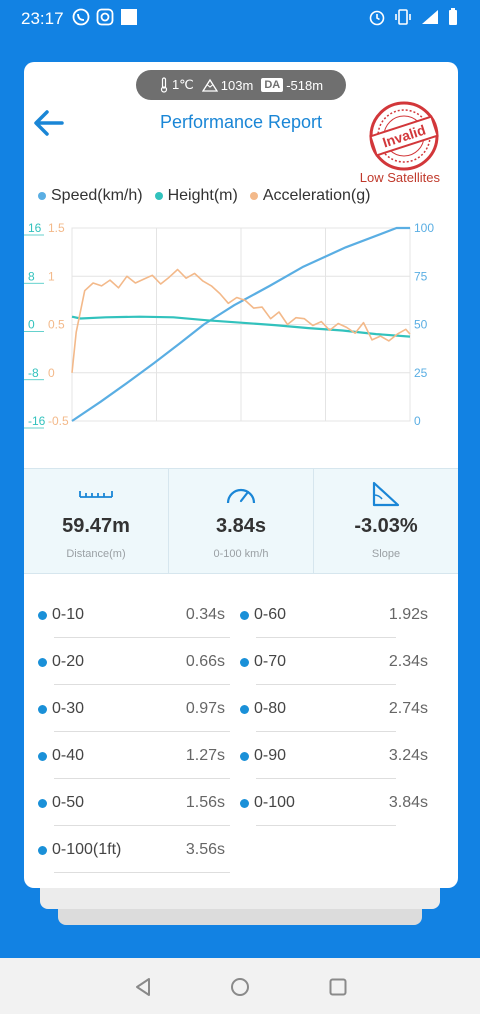 The width and height of the screenshot is (480, 1014). Describe the element at coordinates (403, 17) in the screenshot. I see `vibrate-icon` at that location.